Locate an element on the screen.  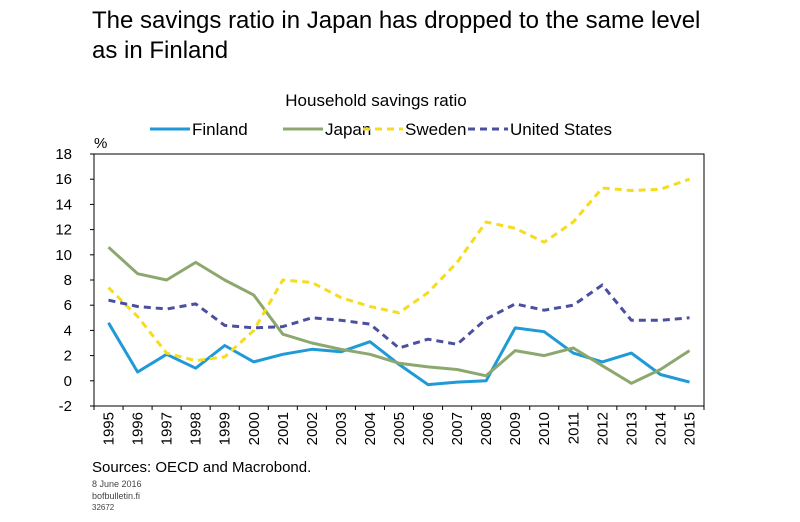
x-tick-label: 2005 is located at coordinates (399, 428).